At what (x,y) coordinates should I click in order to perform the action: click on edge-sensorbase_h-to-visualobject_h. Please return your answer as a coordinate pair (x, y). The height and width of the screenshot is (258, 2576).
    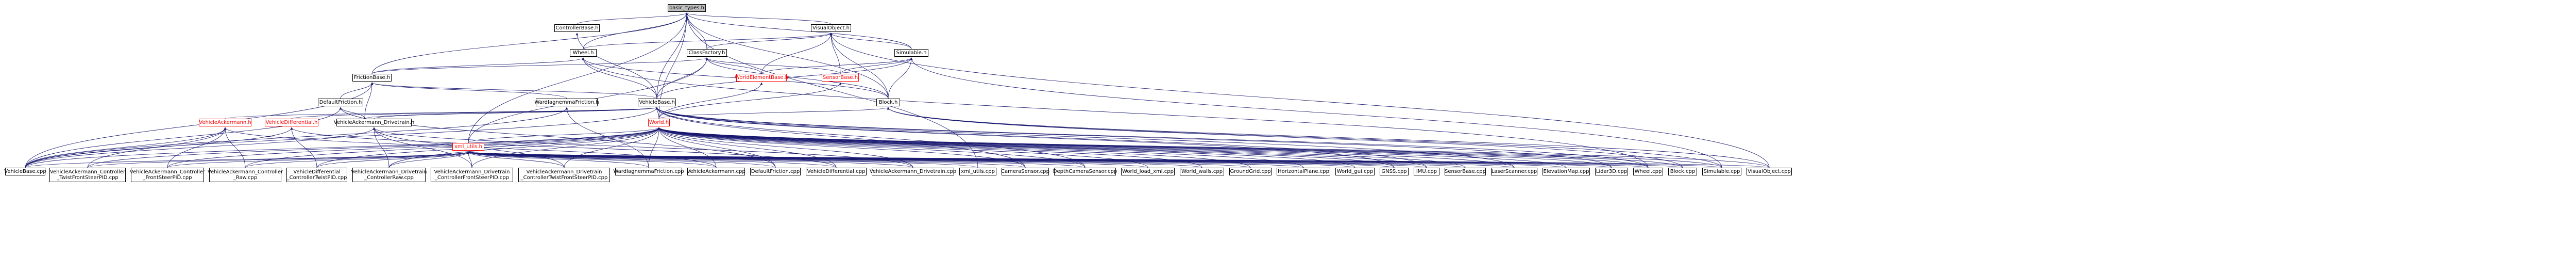
    Looking at the image, I should click on (835, 53).